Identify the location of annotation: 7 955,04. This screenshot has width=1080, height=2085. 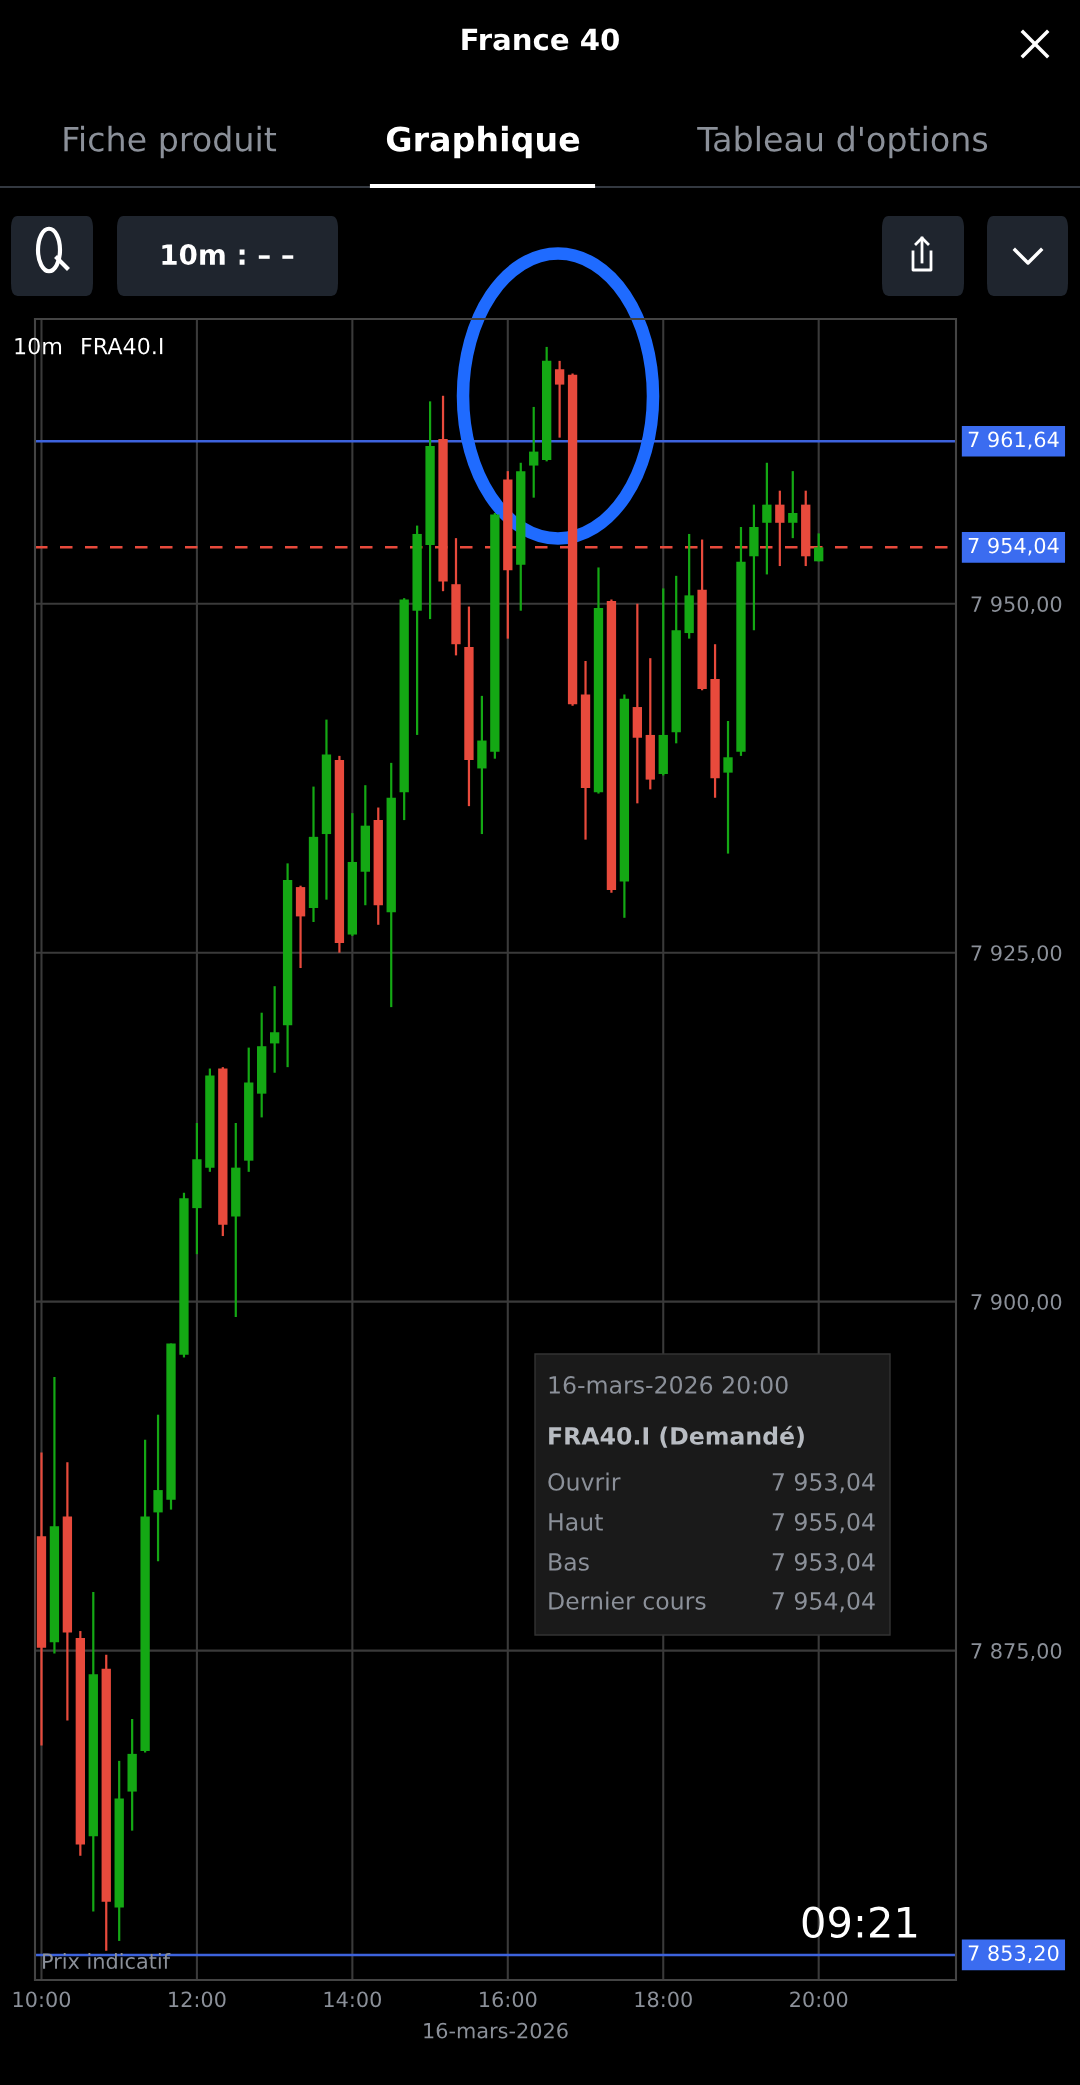
(823, 1523).